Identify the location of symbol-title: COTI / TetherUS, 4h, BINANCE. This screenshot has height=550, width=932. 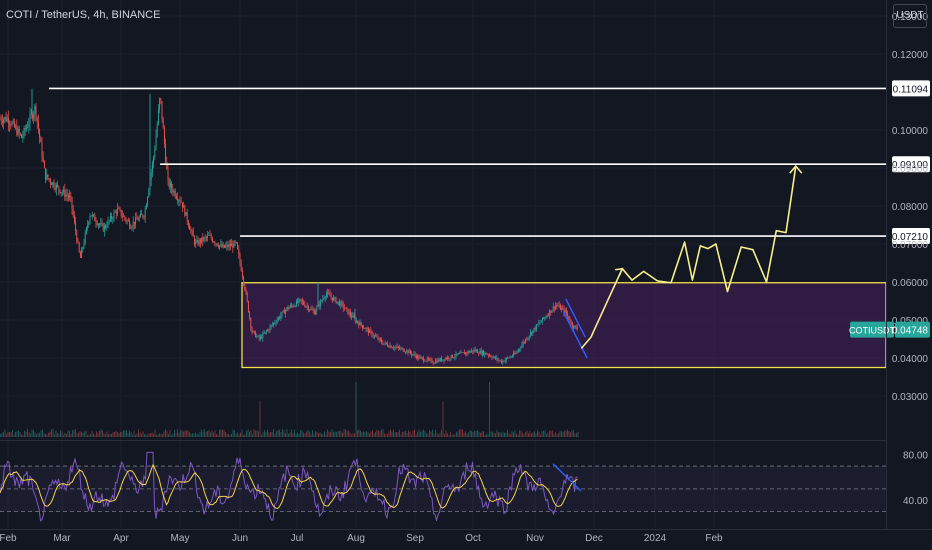
(83, 15).